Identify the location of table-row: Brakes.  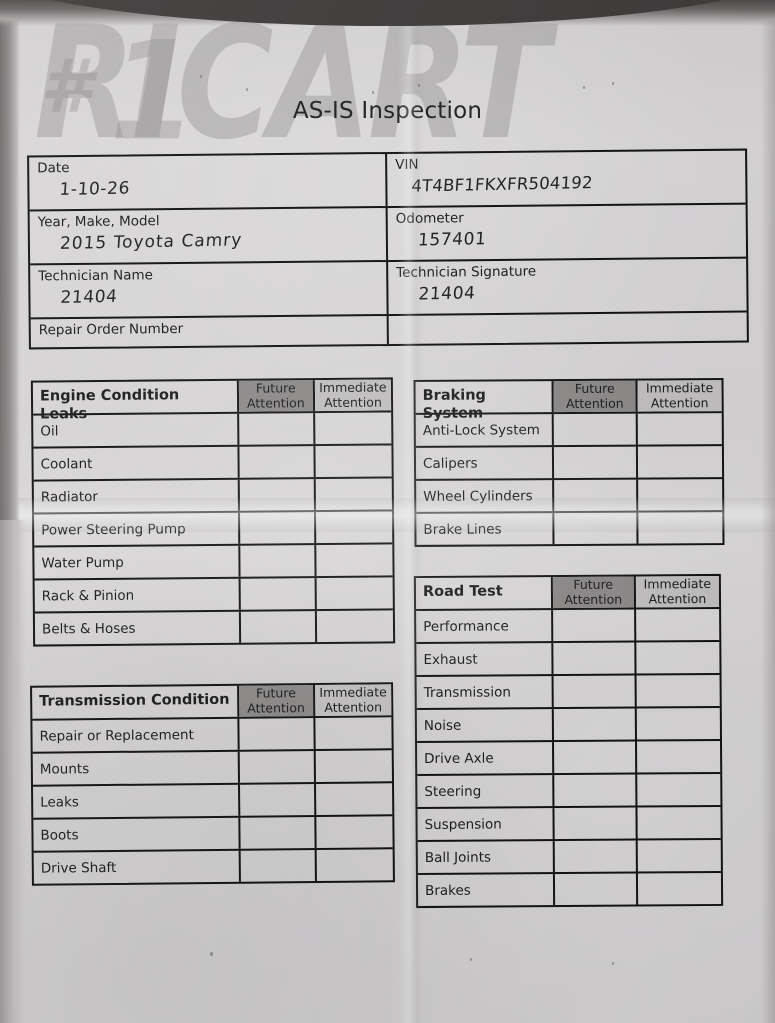
(569, 890).